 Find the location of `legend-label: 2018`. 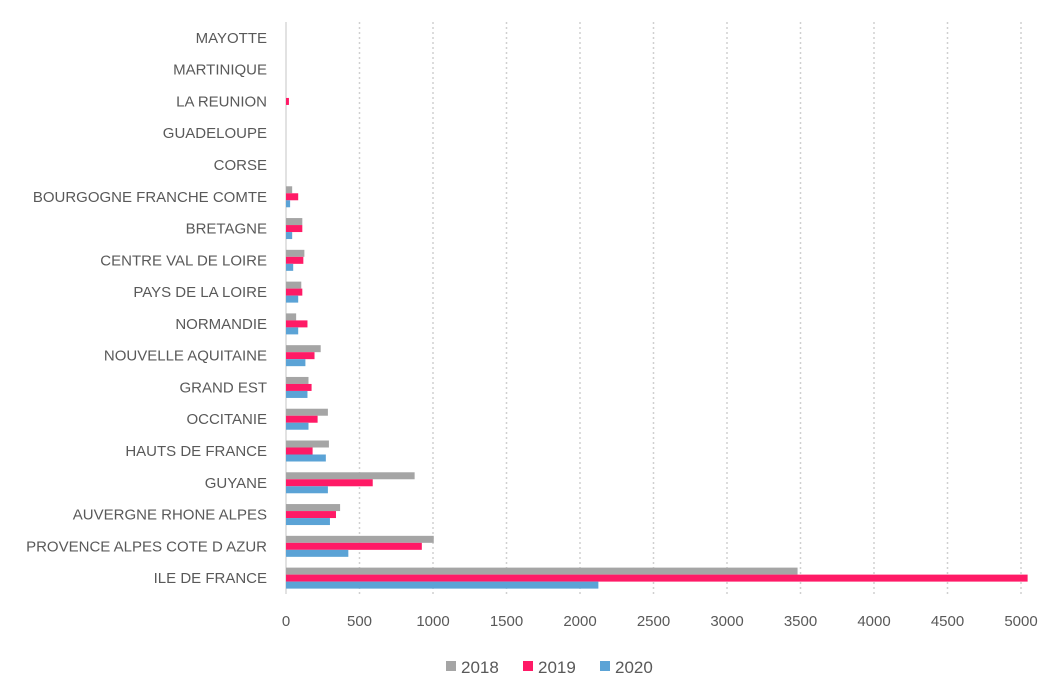

legend-label: 2018 is located at coordinates (480, 667).